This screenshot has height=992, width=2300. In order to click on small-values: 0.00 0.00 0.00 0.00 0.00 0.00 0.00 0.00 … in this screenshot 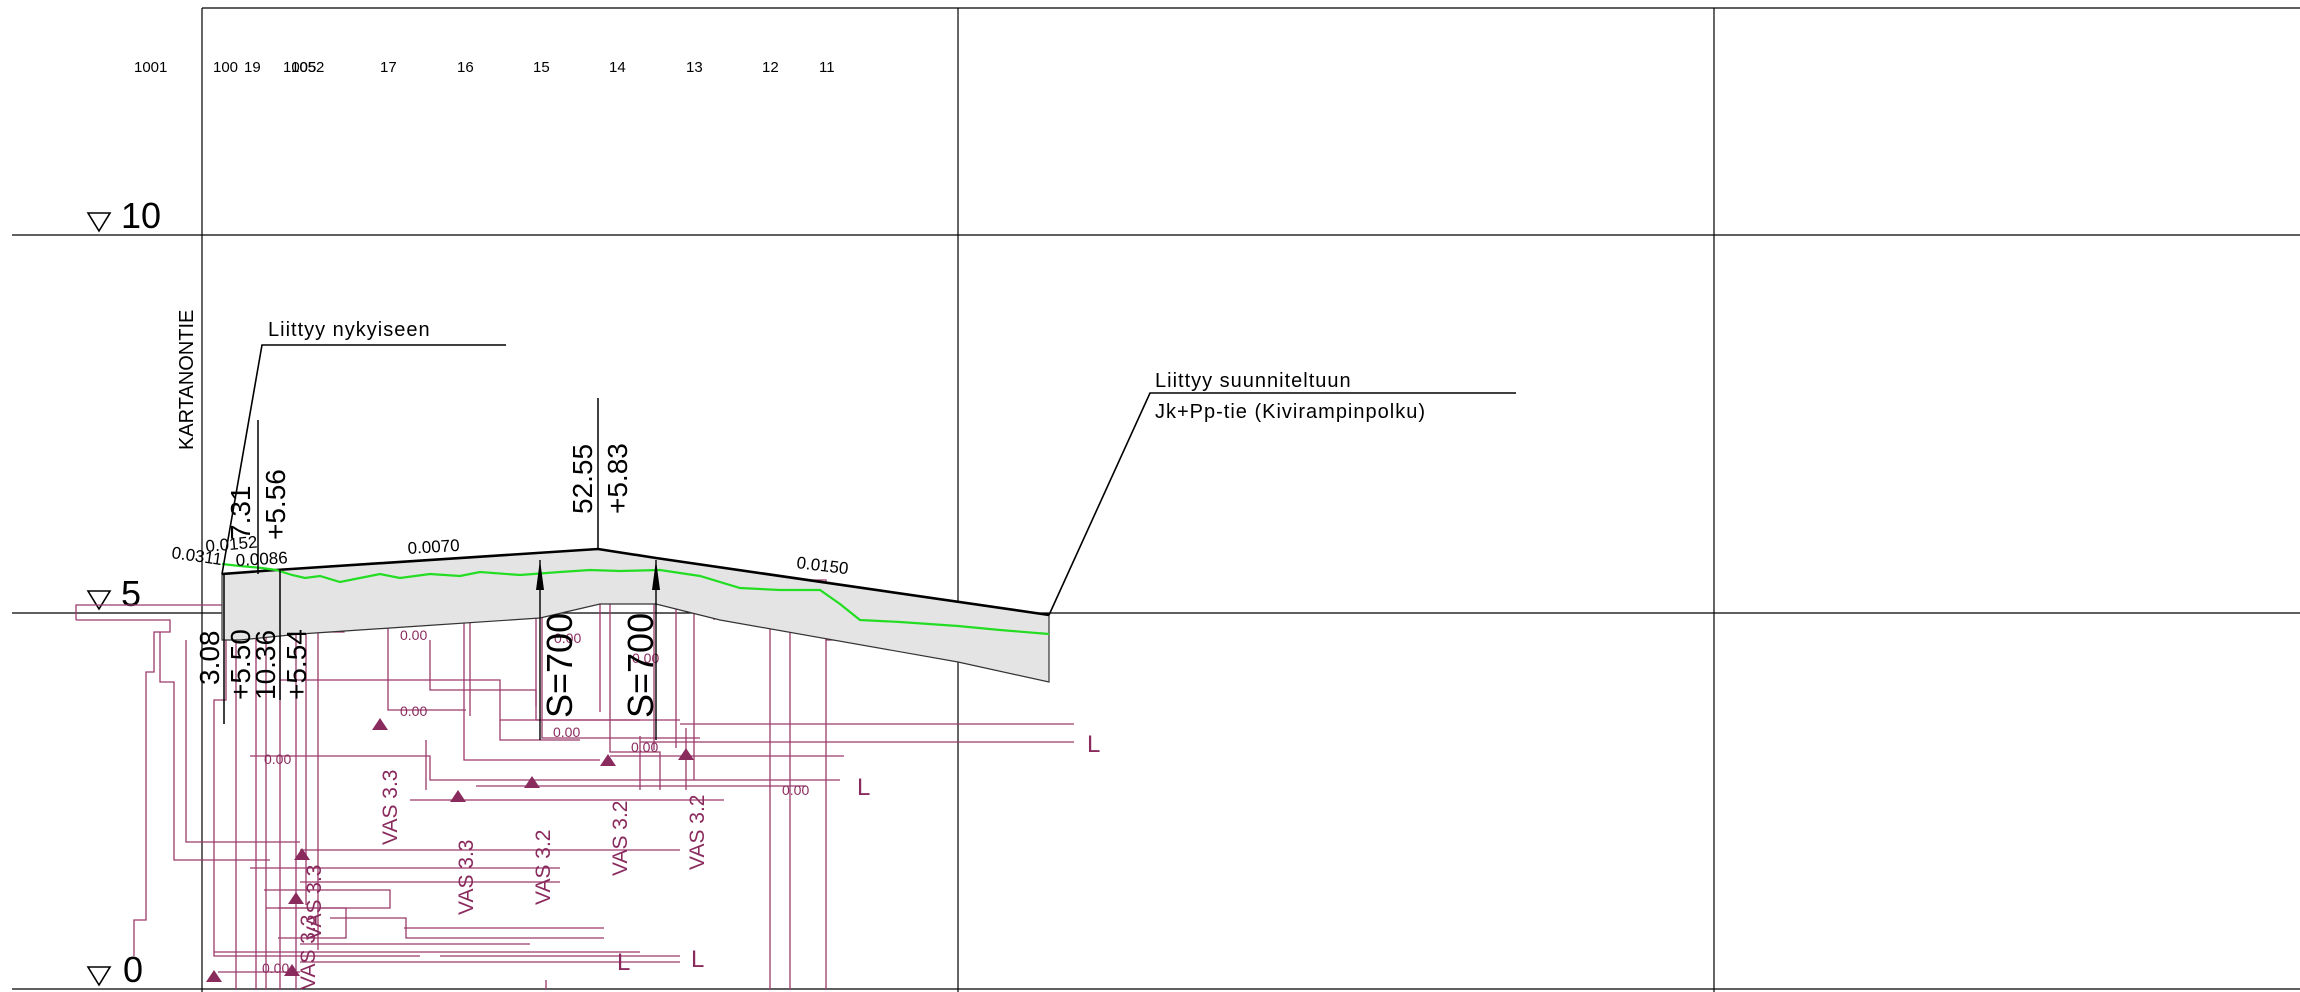, I will do `click(535, 801)`.